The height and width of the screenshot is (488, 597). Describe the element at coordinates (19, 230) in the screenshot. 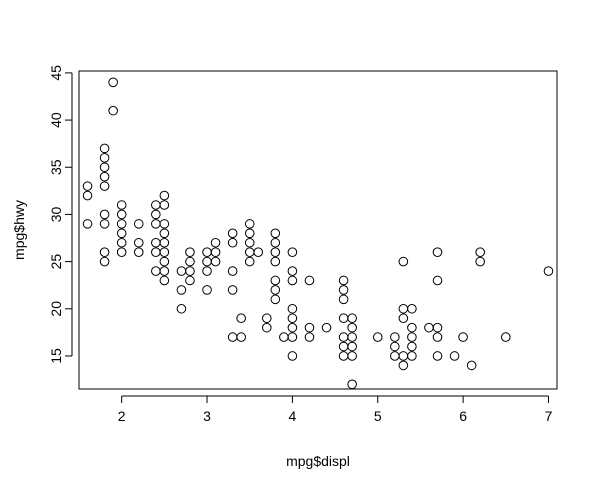

I see `y-axis-title: mpg$hwy` at that location.